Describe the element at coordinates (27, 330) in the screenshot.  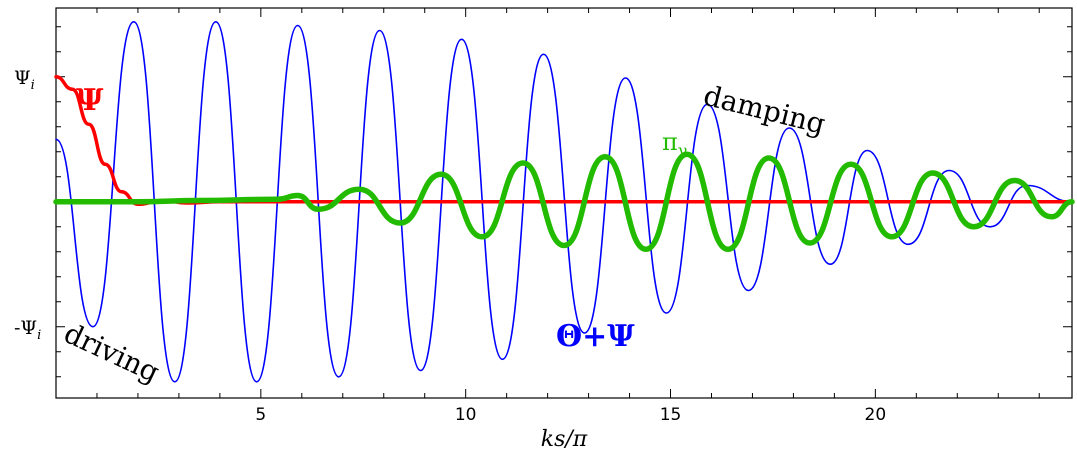
I see `y-tick-label: -Ψi` at that location.